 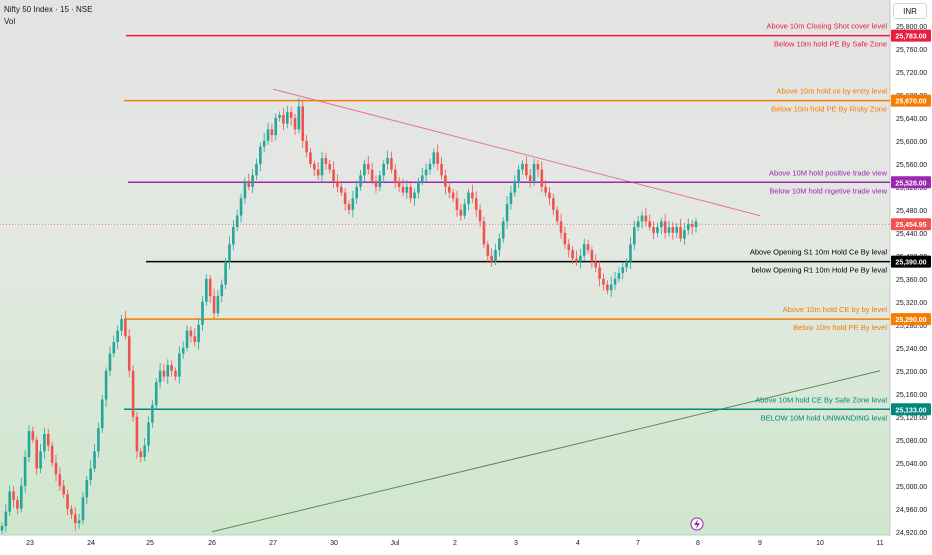 I want to click on time-tick-label: Jul, so click(x=395, y=543).